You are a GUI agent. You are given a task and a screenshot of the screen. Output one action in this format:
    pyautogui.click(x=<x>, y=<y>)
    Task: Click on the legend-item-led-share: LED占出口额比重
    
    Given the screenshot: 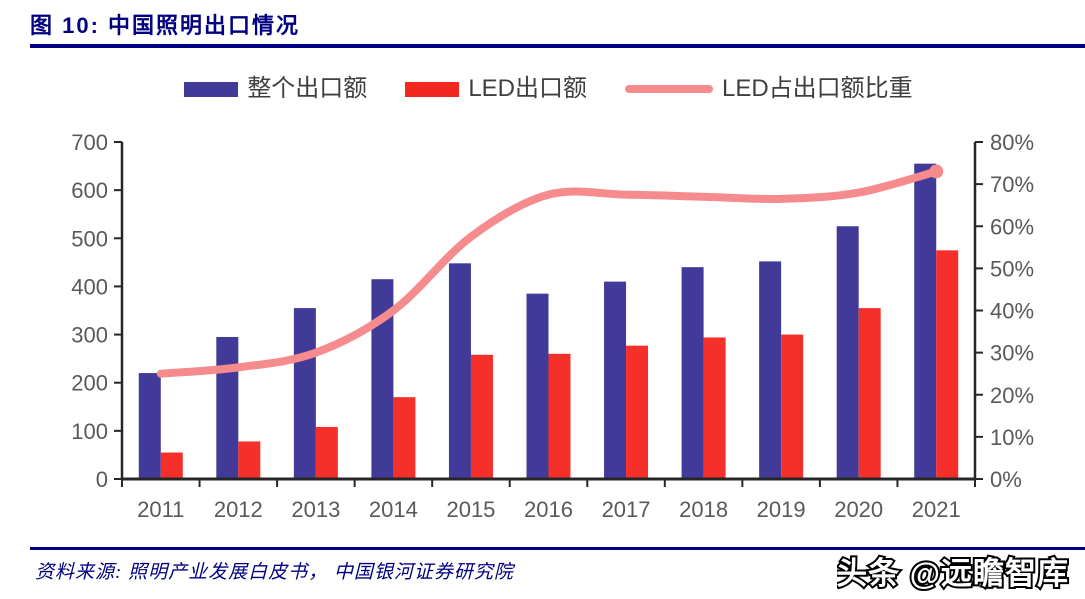 What is the action you would take?
    pyautogui.click(x=769, y=89)
    